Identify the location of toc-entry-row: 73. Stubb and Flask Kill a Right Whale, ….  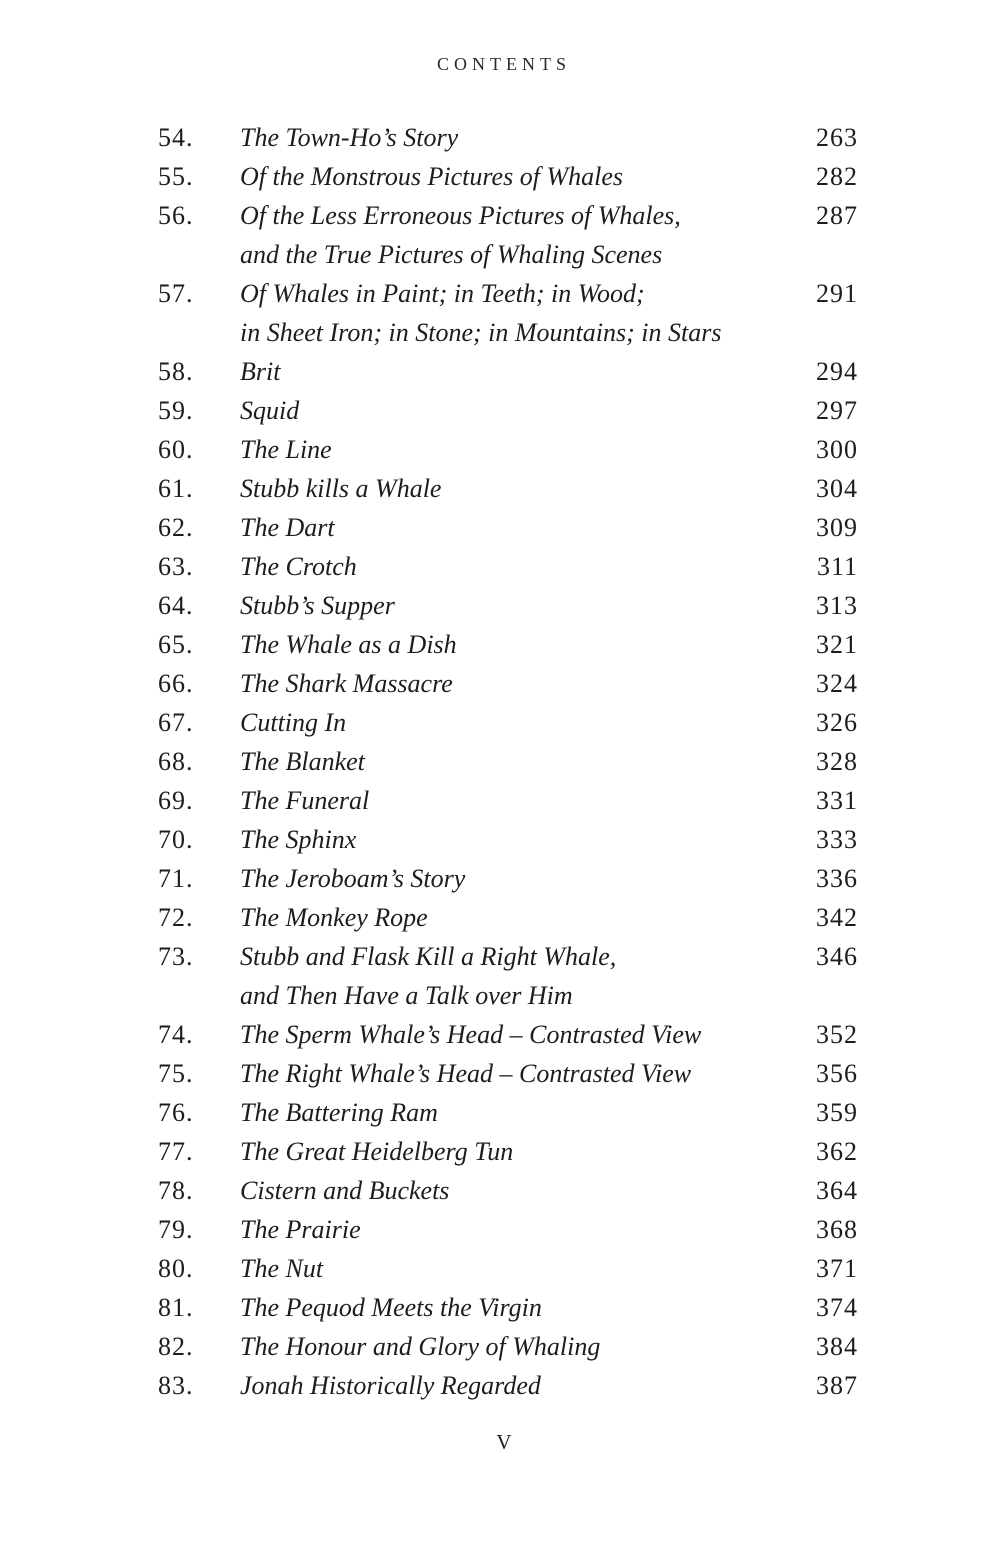
(508, 956).